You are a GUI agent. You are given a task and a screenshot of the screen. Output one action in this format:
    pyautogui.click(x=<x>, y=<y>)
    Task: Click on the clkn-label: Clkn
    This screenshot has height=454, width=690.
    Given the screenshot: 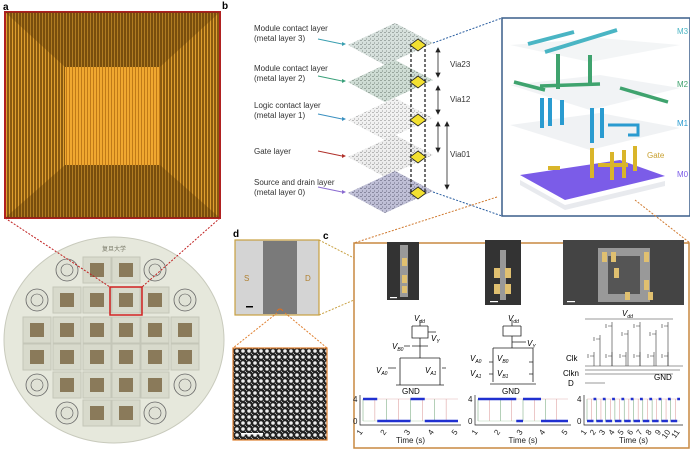 What is the action you would take?
    pyautogui.click(x=571, y=373)
    